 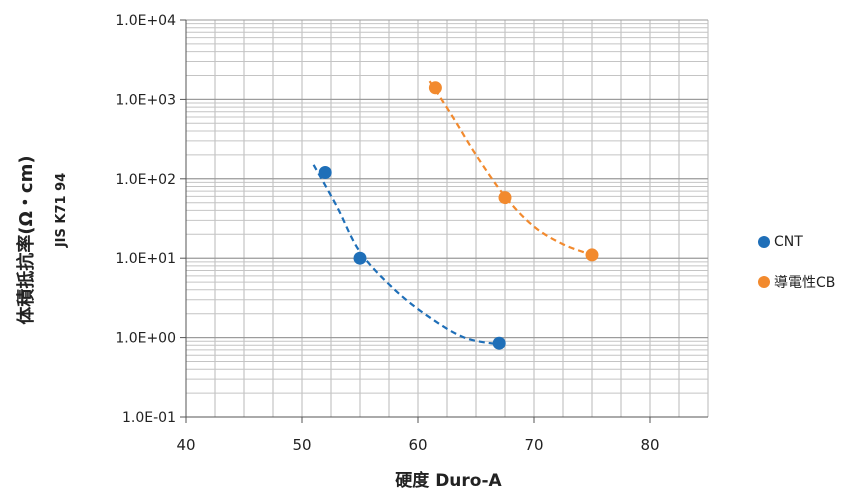 I want to click on legend-label-cnt: CNT, so click(x=788, y=242).